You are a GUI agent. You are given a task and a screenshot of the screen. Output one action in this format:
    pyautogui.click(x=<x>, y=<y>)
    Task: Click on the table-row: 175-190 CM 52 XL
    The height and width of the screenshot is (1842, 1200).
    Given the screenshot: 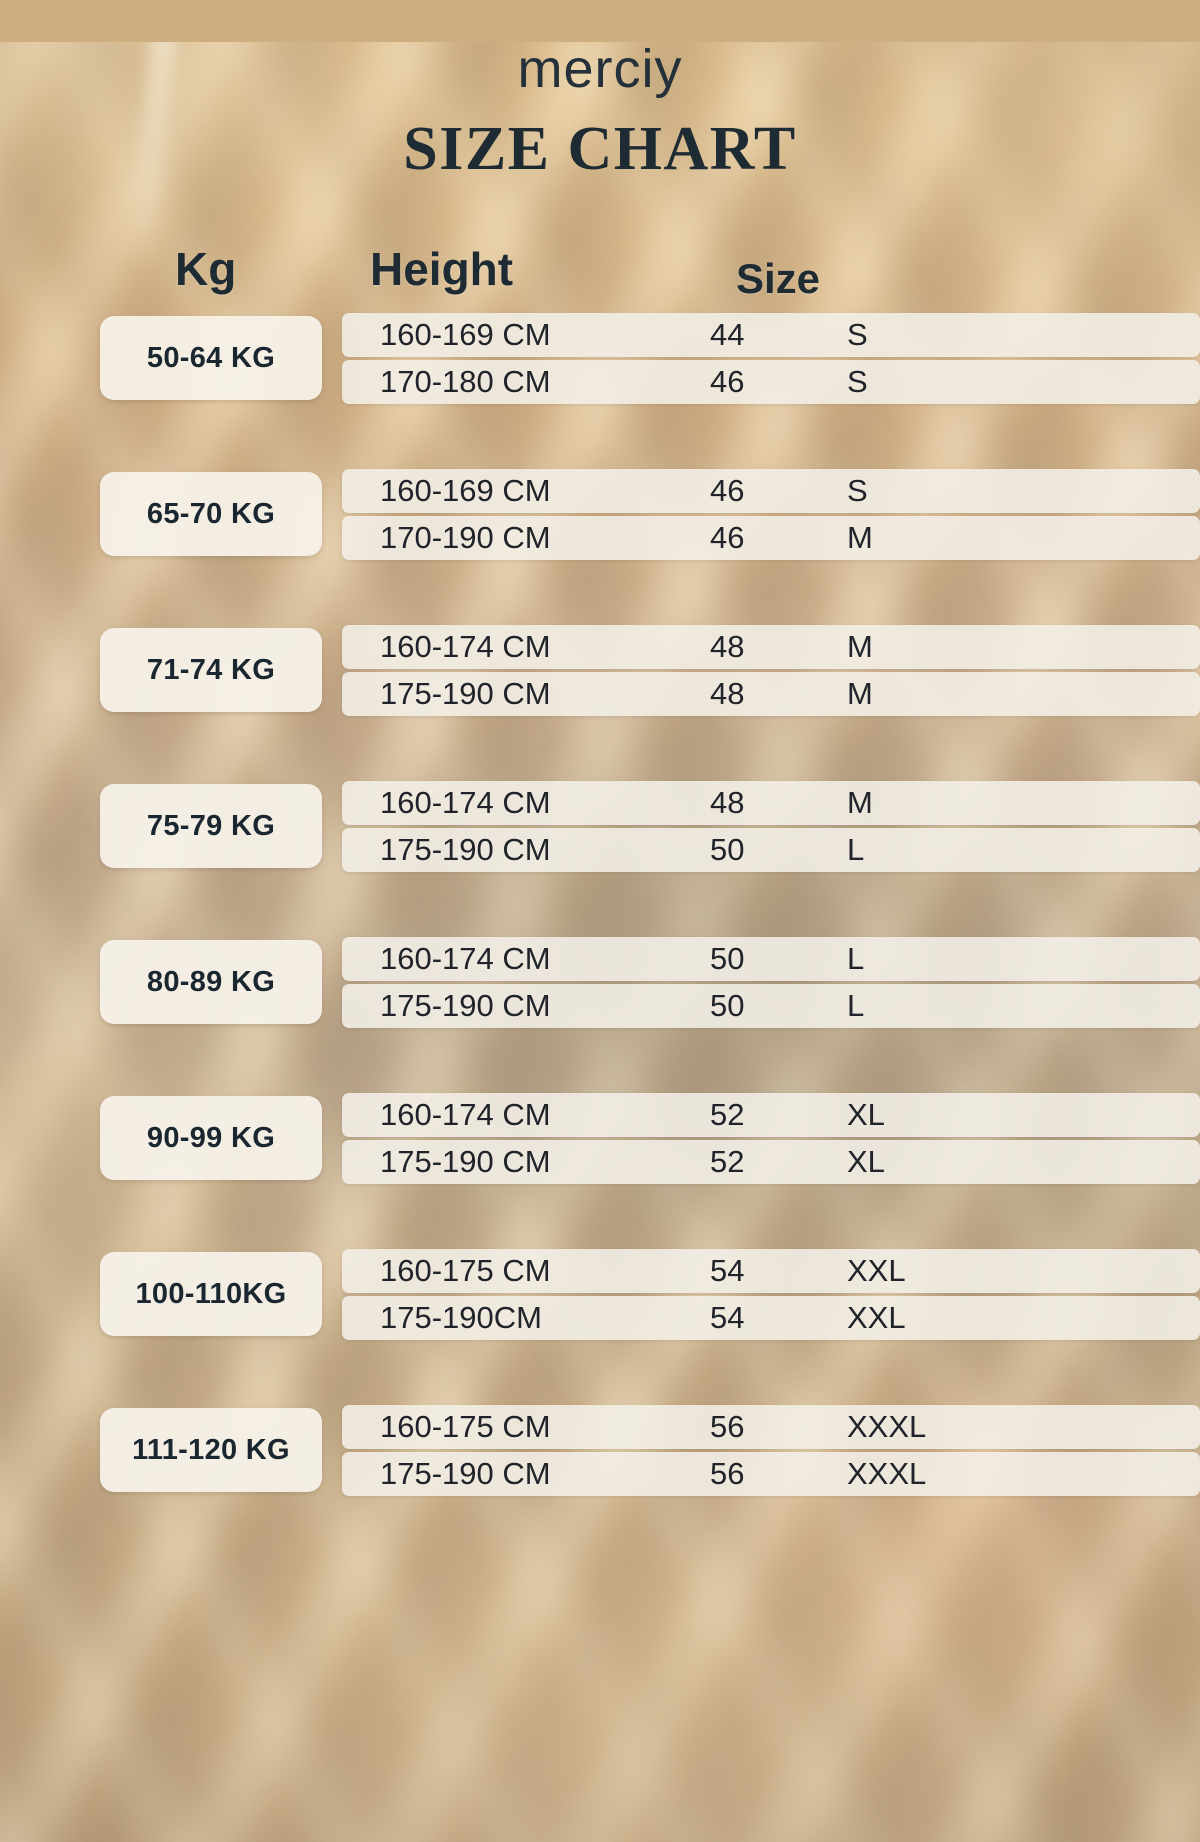 What is the action you would take?
    pyautogui.click(x=771, y=1161)
    